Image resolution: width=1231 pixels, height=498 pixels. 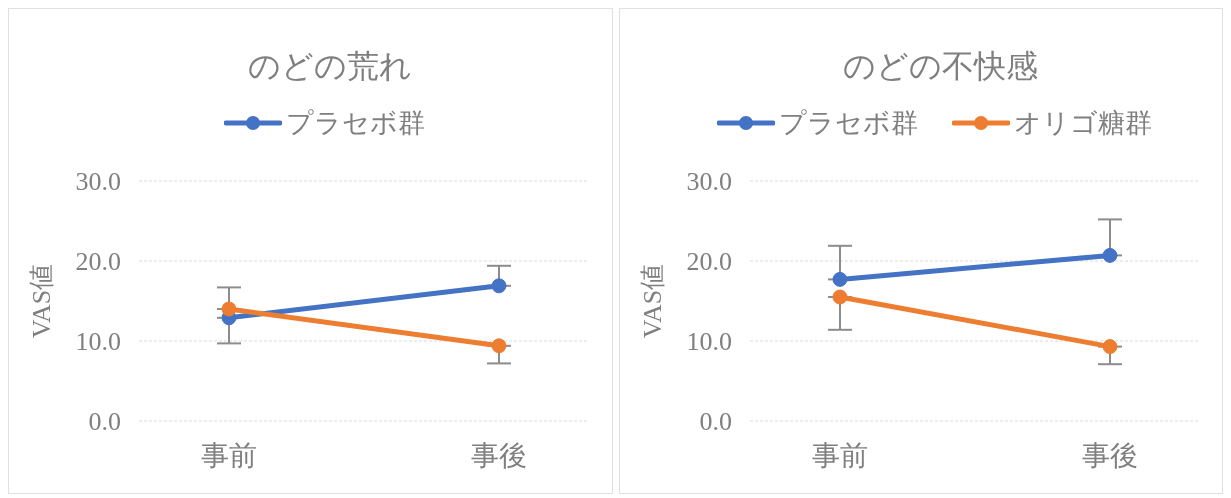 I want to click on chart-title: のどの不快感, so click(x=941, y=66).